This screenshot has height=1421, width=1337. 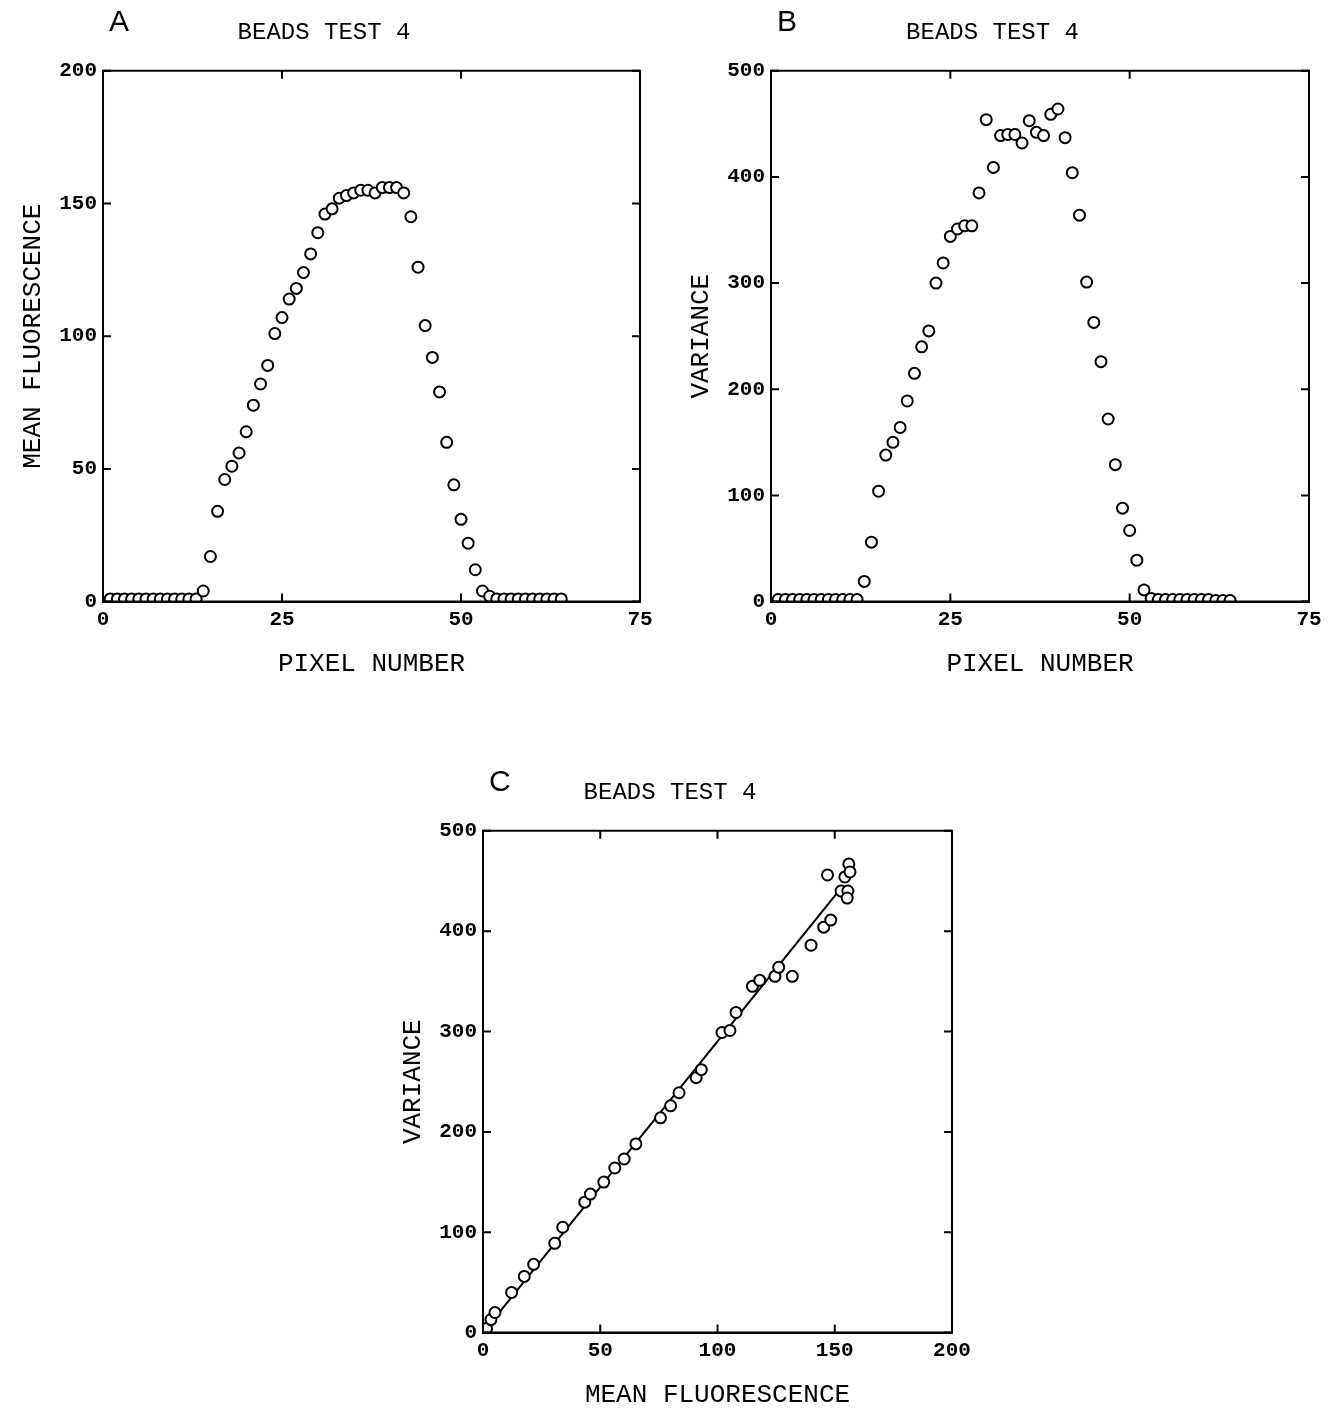 I want to click on y-tick-label: 150, so click(x=78, y=203).